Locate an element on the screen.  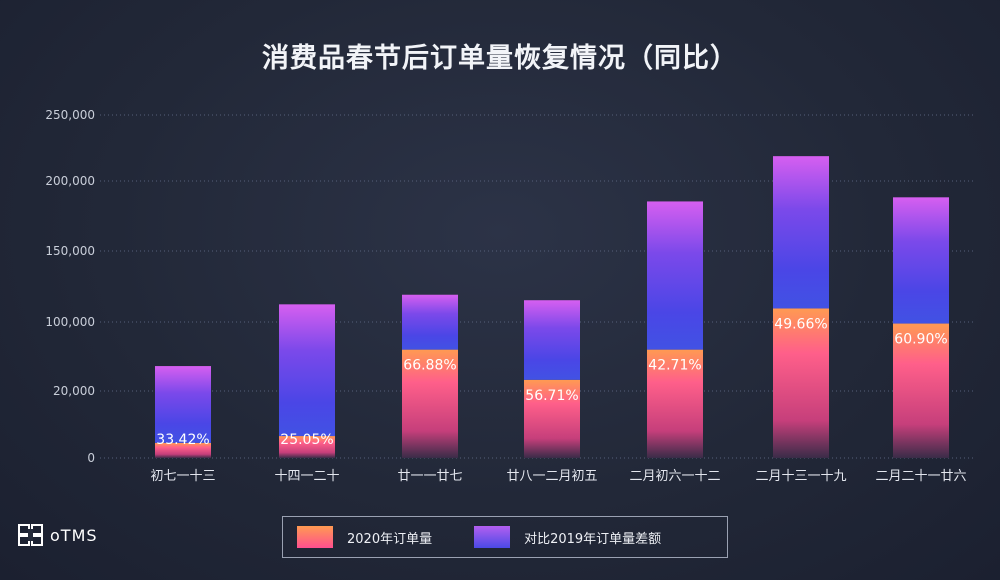
legend-item-2020-orders: 2020年订单量 is located at coordinates (364, 537).